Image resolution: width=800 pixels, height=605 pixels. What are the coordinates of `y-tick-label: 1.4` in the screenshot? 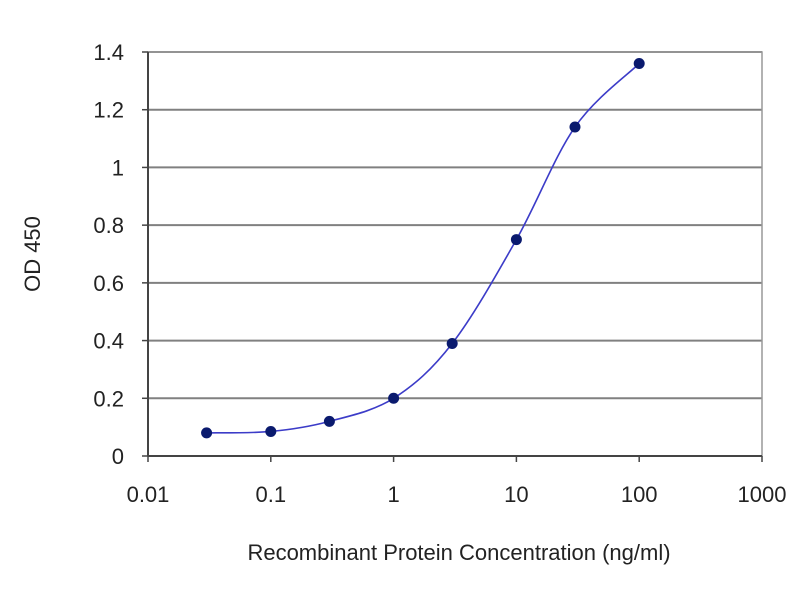 It's located at (108, 52).